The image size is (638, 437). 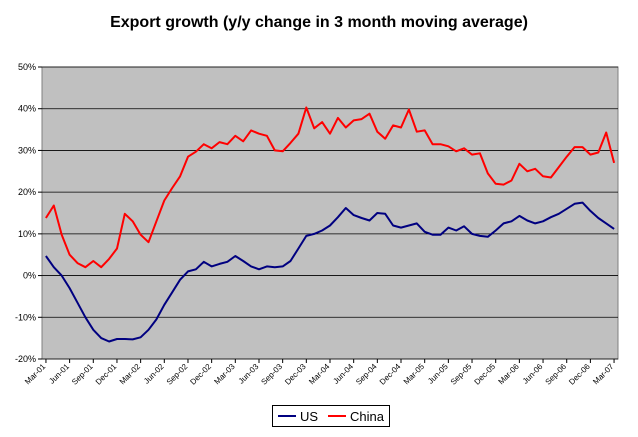 I want to click on legend-item-us: US, so click(x=298, y=416).